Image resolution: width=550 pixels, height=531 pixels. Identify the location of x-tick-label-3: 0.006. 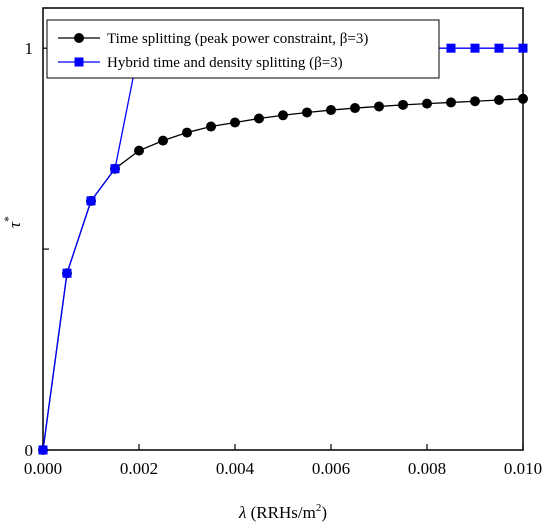
(331, 468).